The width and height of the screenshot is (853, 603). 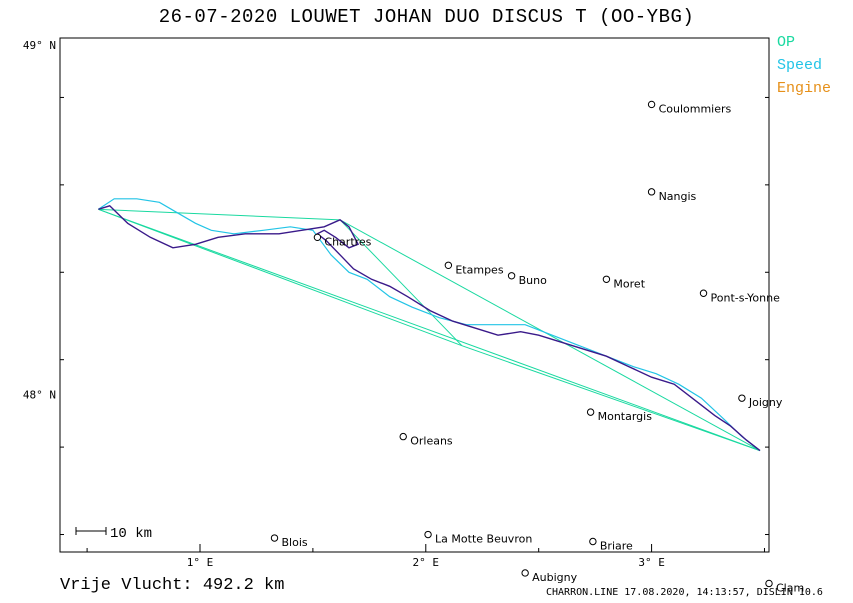 What do you see at coordinates (790, 587) in the screenshot?
I see `city-label: Clam` at bounding box center [790, 587].